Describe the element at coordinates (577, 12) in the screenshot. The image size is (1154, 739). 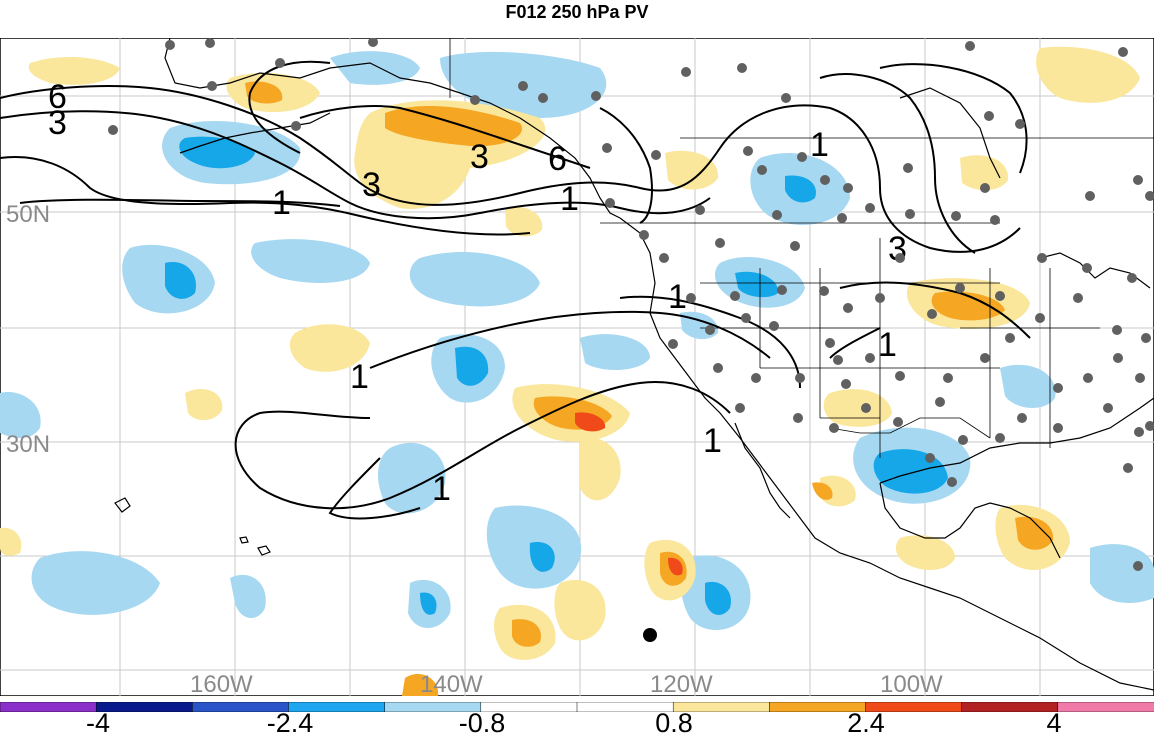
I see `chart-title: F012 250 hPa PV` at that location.